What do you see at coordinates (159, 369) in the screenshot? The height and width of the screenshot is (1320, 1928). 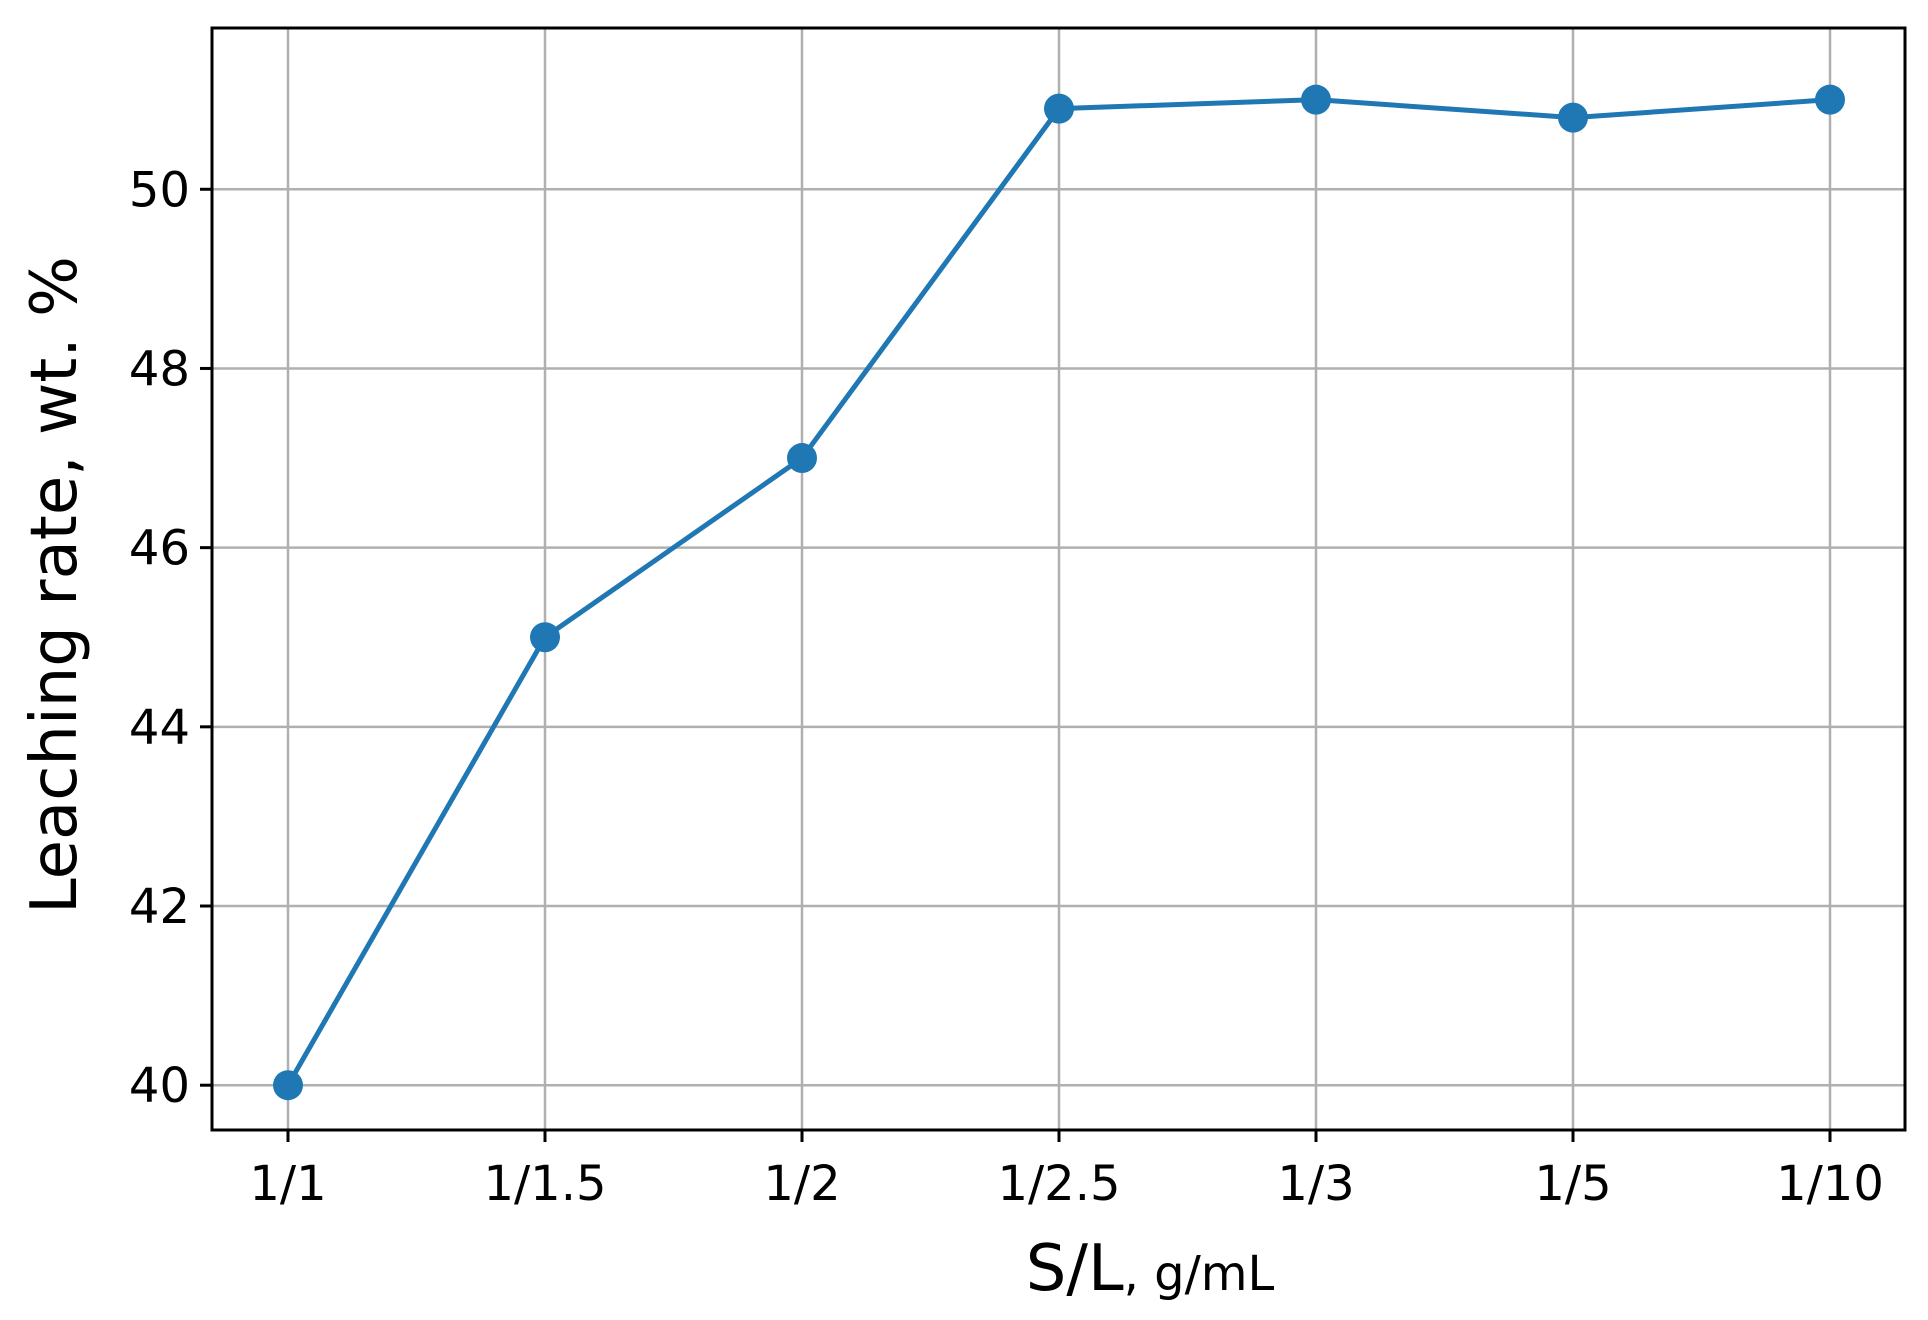 I see `y-tick-label: 48` at bounding box center [159, 369].